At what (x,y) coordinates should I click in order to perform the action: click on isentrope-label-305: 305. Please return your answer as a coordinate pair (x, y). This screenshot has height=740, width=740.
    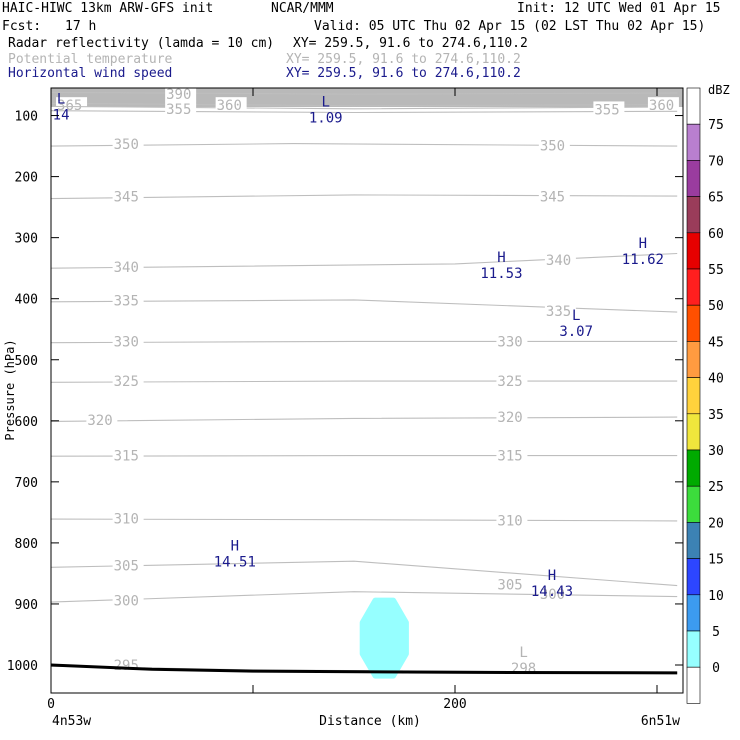
    Looking at the image, I should click on (126, 566).